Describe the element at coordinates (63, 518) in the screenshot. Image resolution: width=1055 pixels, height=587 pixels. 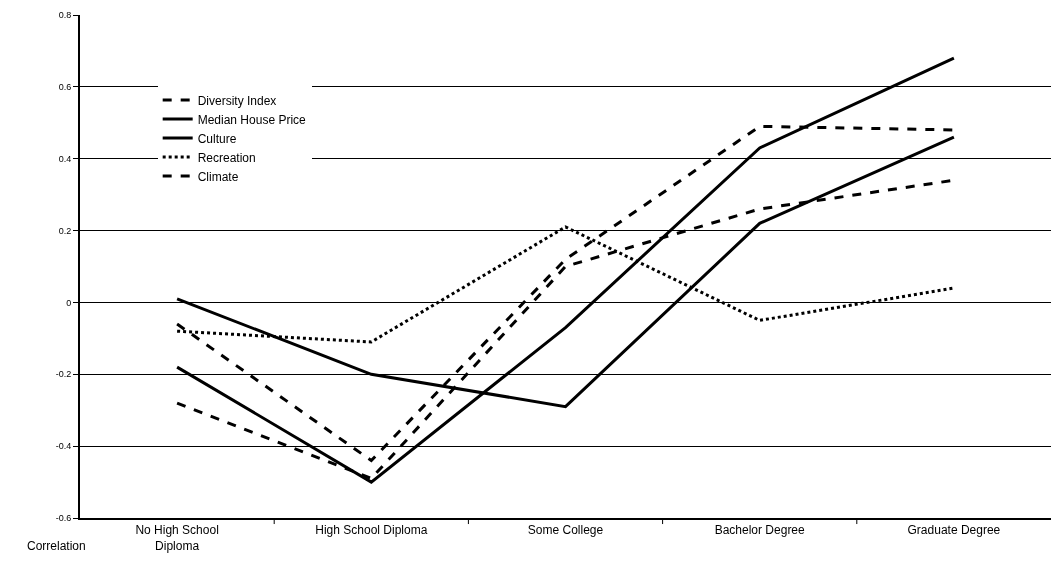
I see `y-tick-label: -0.6` at that location.